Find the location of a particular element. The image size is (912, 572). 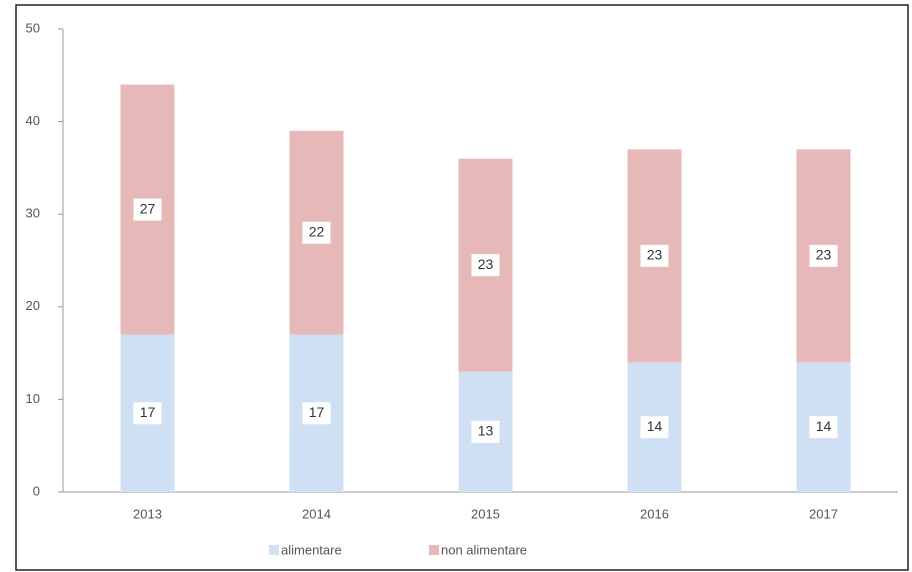

x-tick-label: 2017 is located at coordinates (823, 513).